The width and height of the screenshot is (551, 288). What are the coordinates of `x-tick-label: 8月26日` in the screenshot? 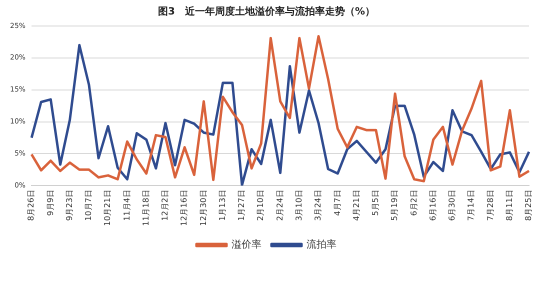 It's located at (31, 205).